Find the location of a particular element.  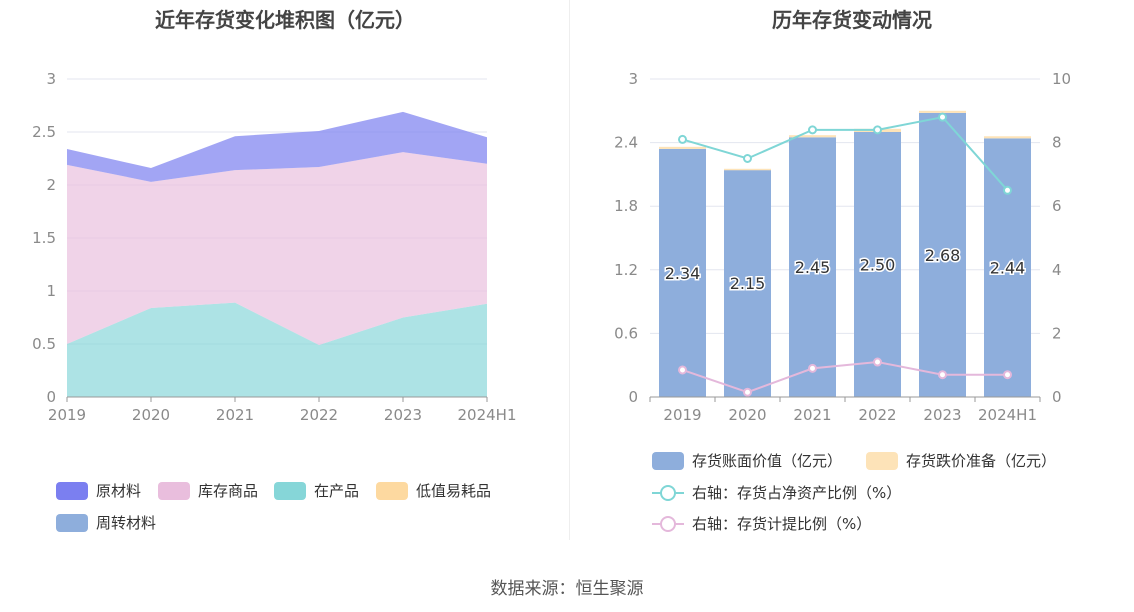

legend-item-ratio-net-assets: 右轴：存货占净资产比例（%） is located at coordinates (776, 492).